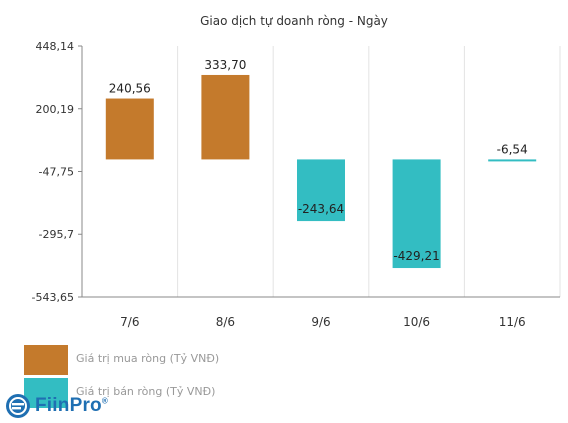  Describe the element at coordinates (53, 297) in the screenshot. I see `y-tick-label: -543,65` at that location.